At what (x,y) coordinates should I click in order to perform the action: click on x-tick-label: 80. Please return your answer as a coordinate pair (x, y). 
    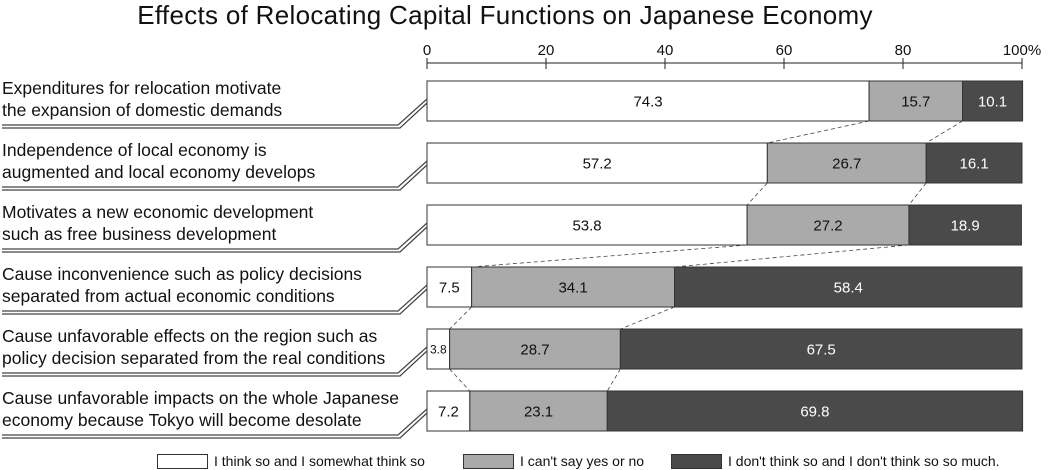
    Looking at the image, I should click on (903, 50).